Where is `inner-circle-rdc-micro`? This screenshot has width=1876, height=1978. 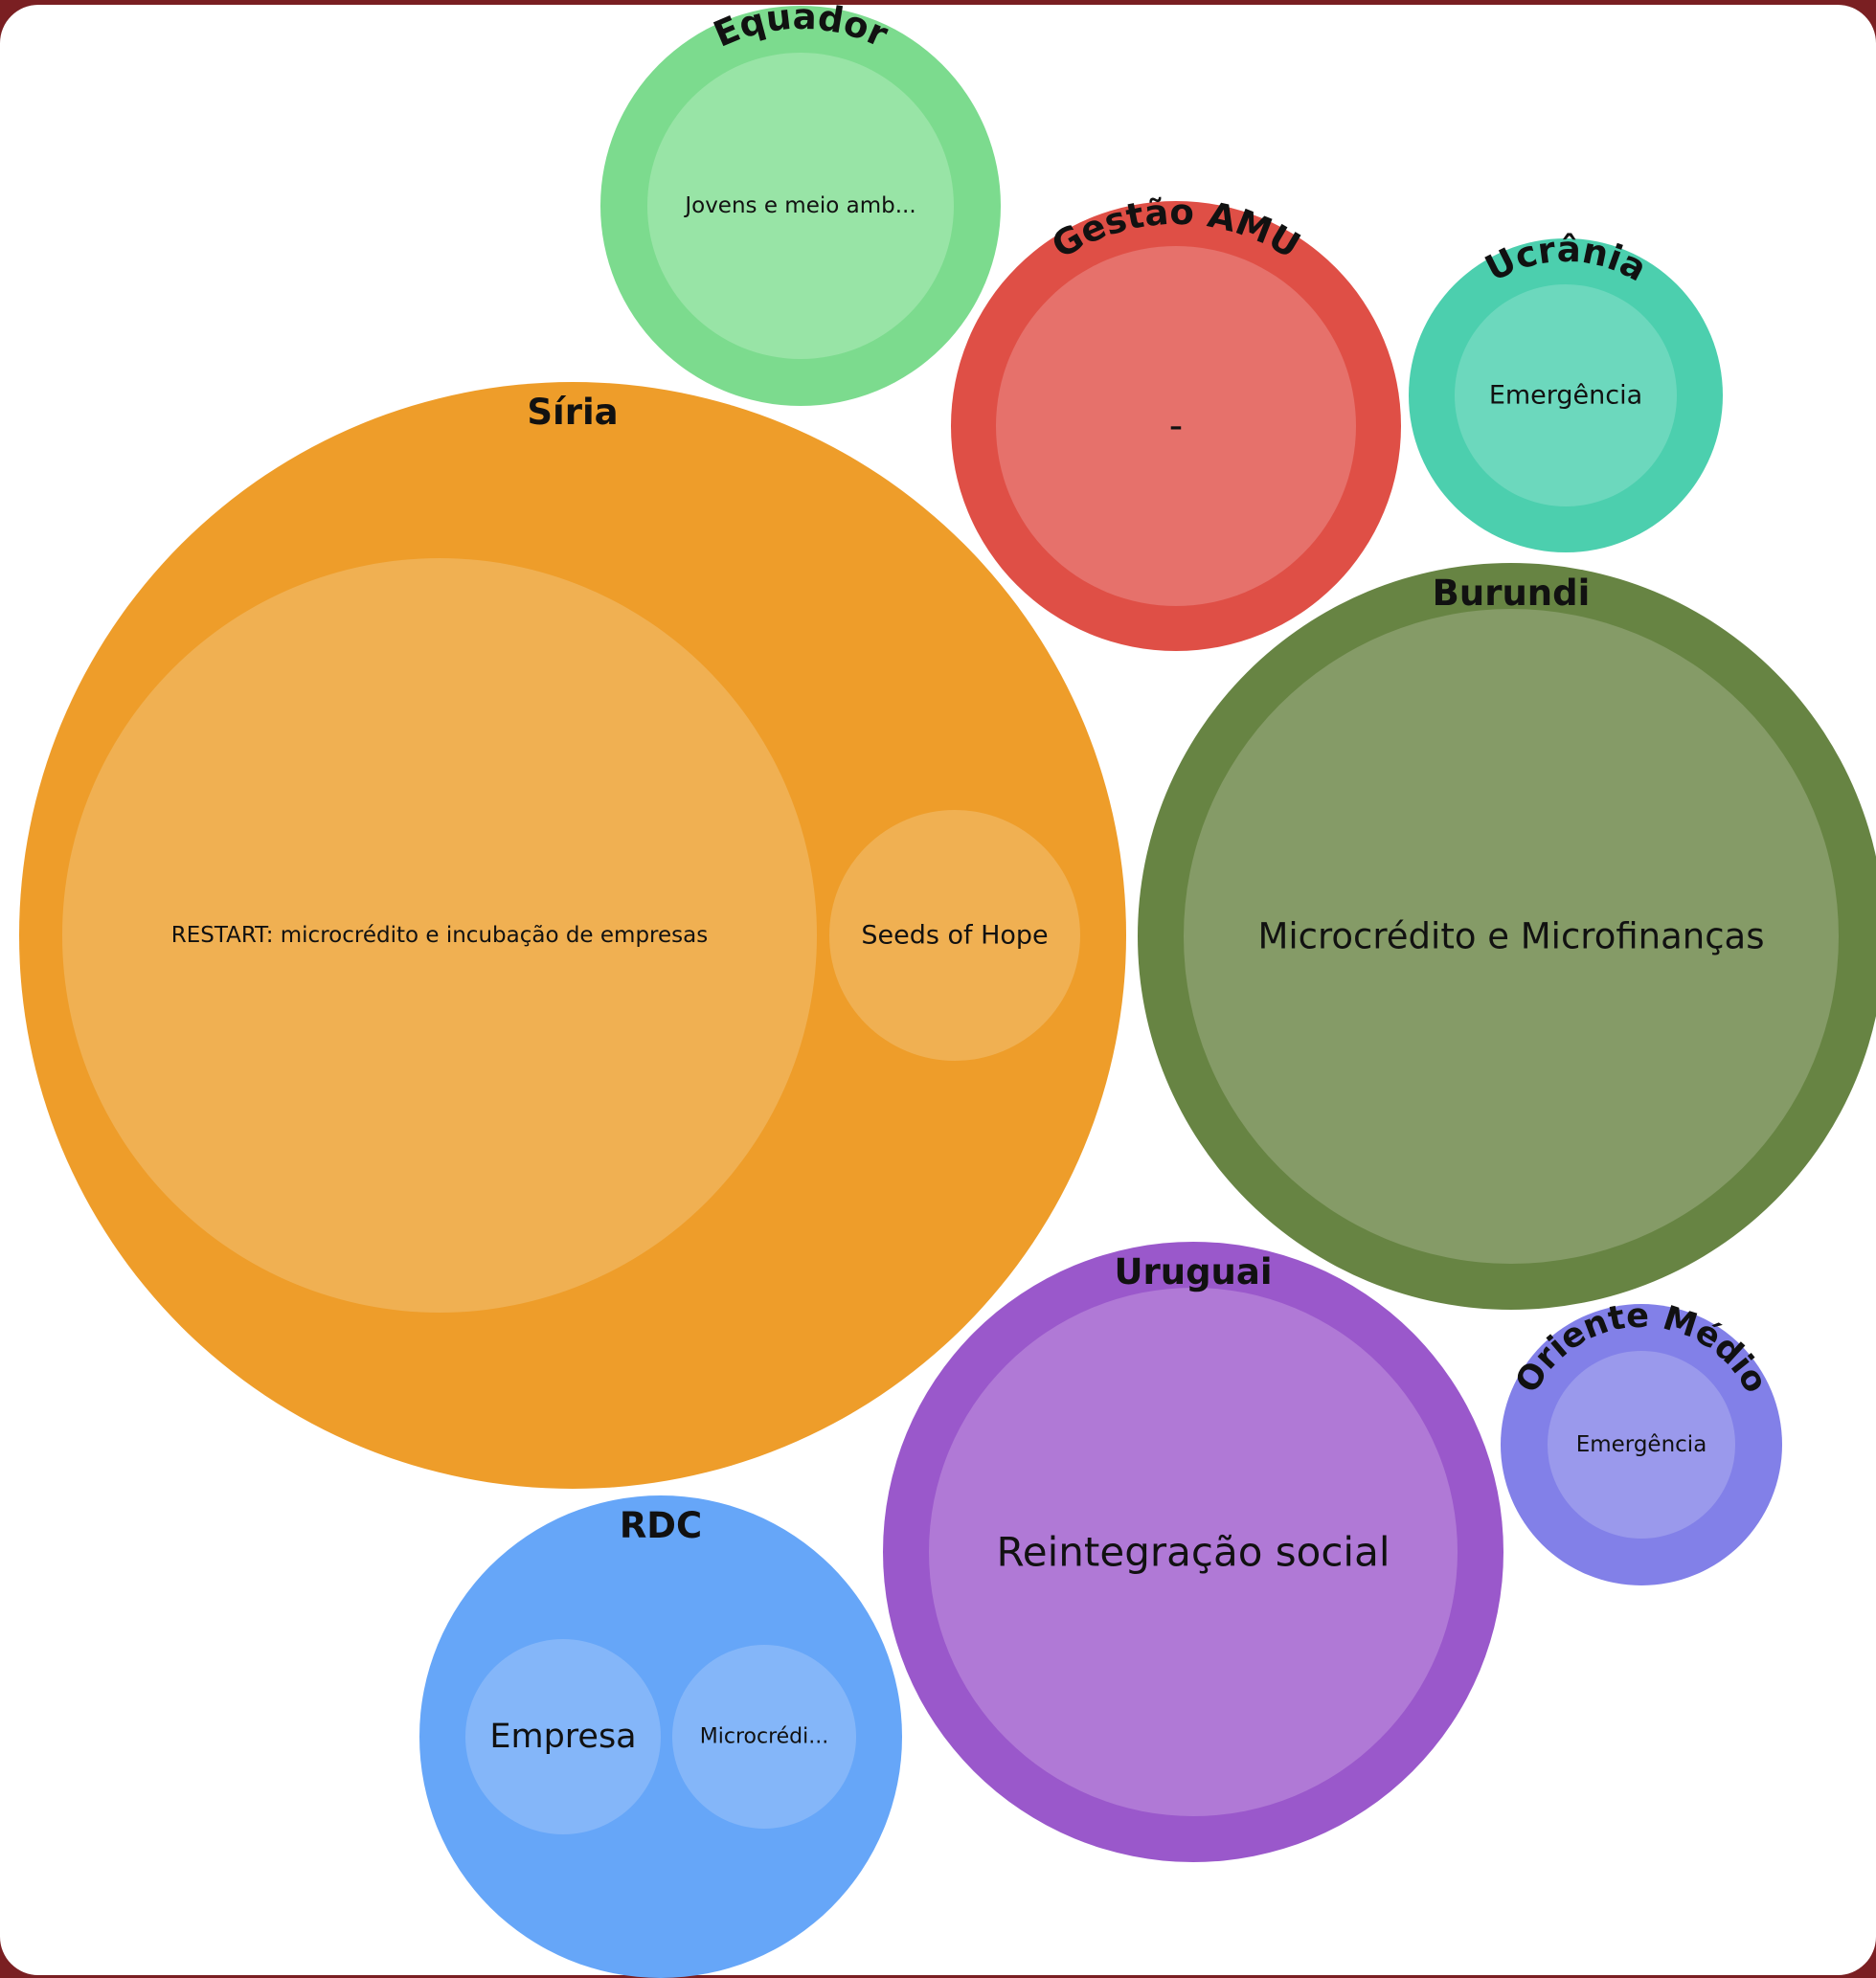 inner-circle-rdc-micro is located at coordinates (764, 1737).